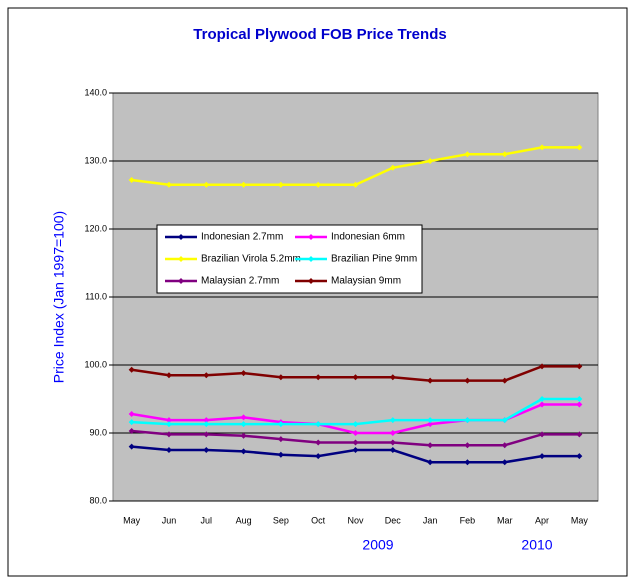  What do you see at coordinates (242, 237) in the screenshot?
I see `legend-label: Indonesian 2.7mm` at bounding box center [242, 237].